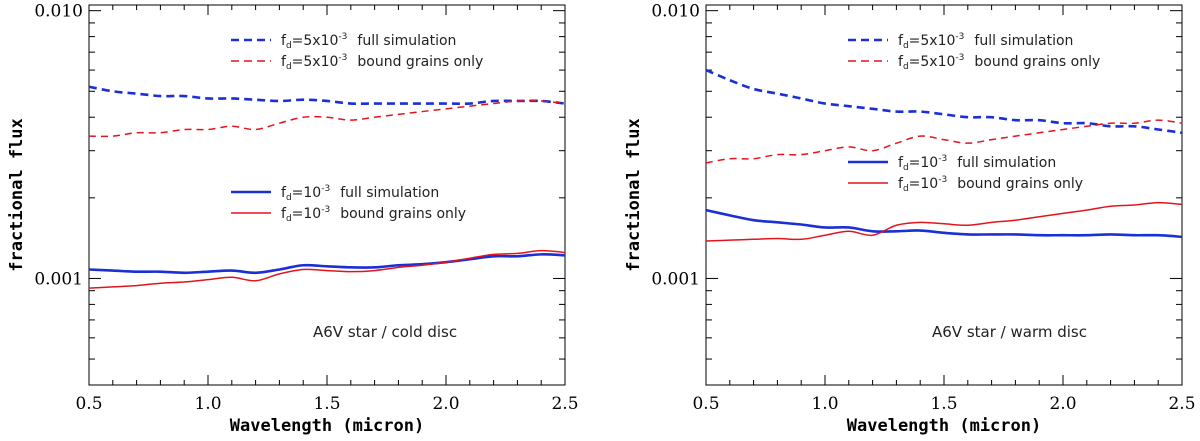 The width and height of the screenshot is (1200, 441). Describe the element at coordinates (1009, 332) in the screenshot. I see `panel-annotation: A6V star / warm disc` at that location.